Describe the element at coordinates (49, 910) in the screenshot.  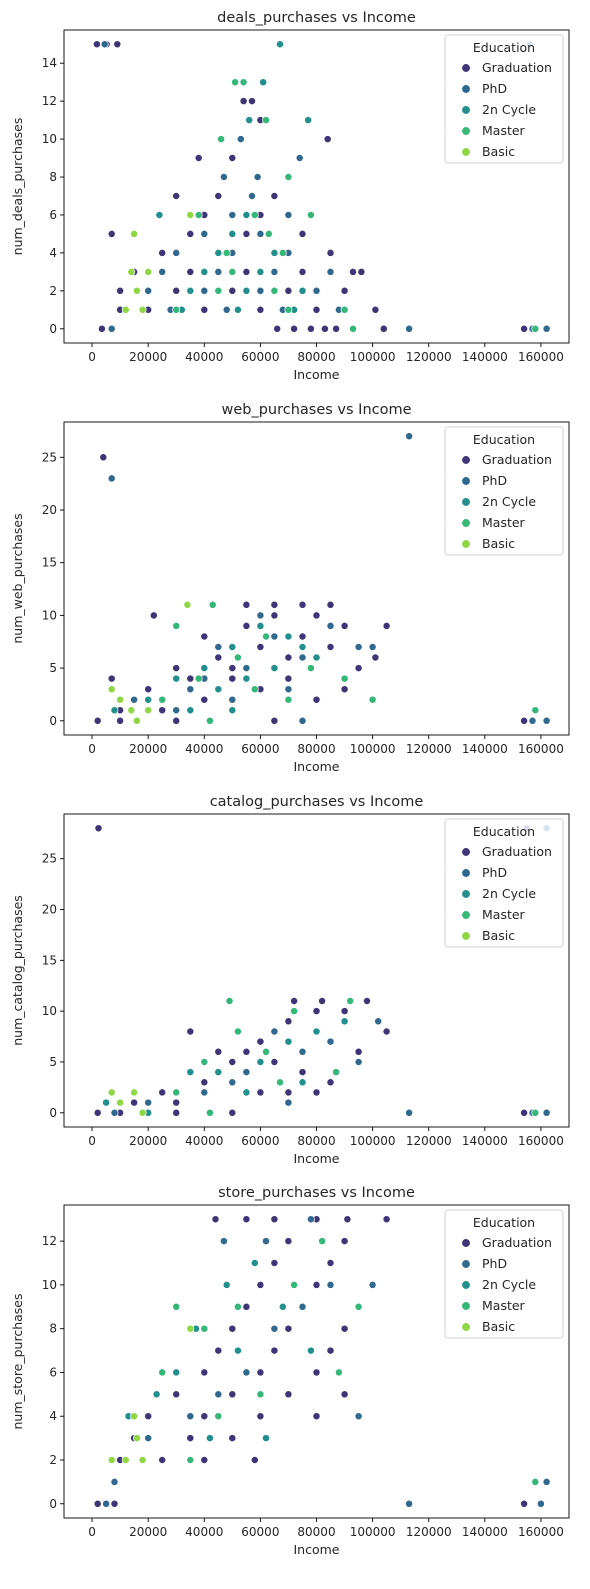
I see `y-tick-label: 20` at that location.